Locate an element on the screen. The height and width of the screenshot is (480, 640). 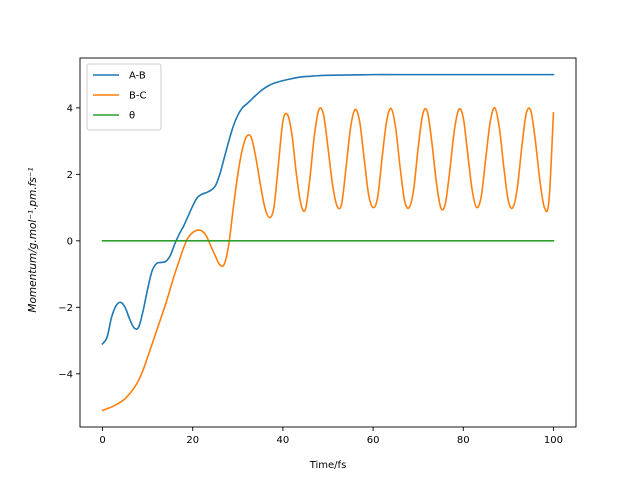
x-axis-label: Time/fs is located at coordinates (328, 465).